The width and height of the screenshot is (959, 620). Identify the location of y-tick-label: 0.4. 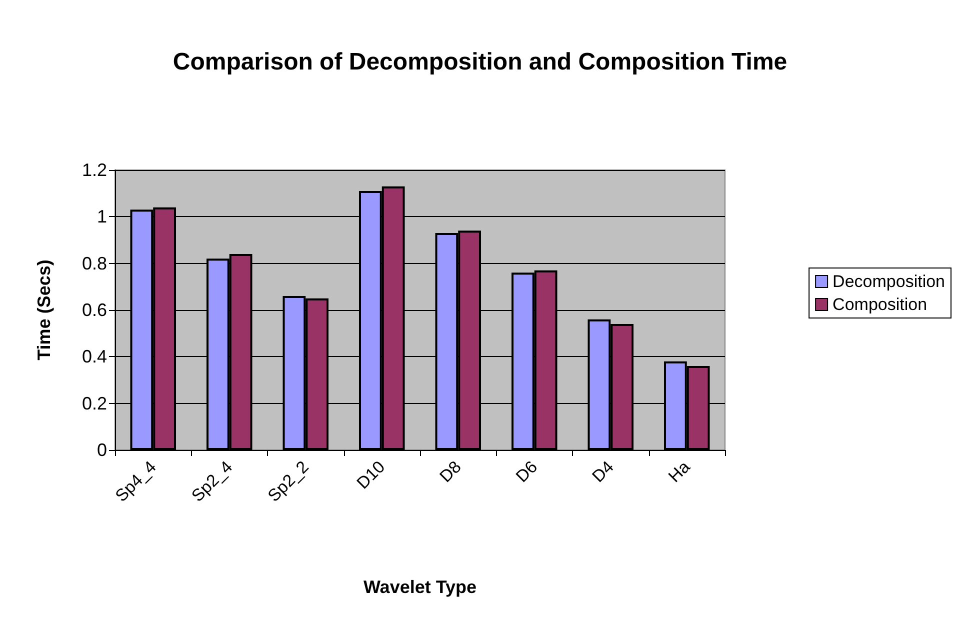
(94, 356).